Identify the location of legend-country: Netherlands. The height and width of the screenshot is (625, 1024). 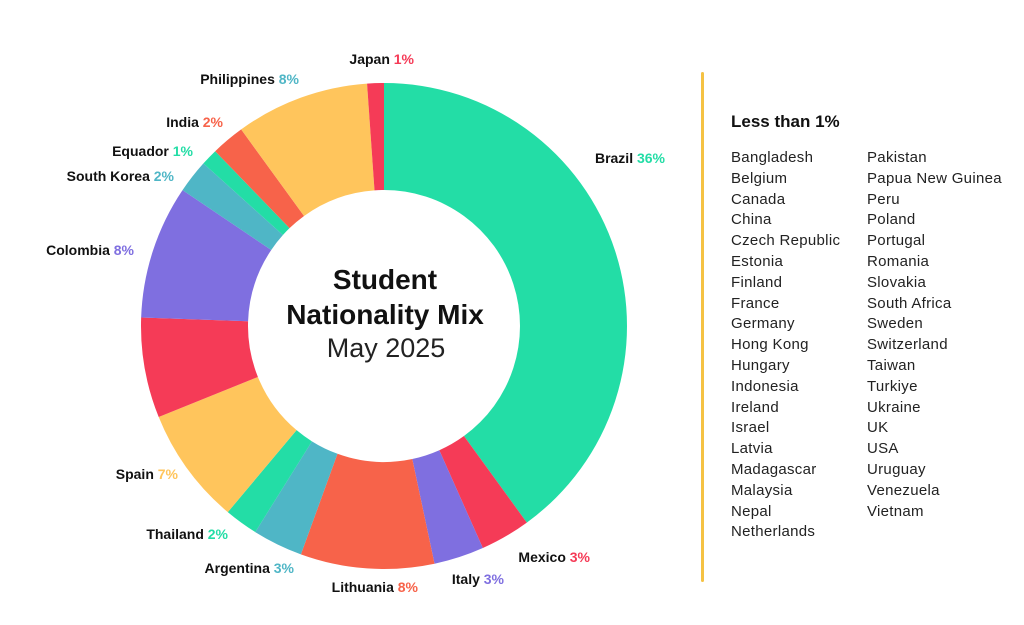
(773, 532).